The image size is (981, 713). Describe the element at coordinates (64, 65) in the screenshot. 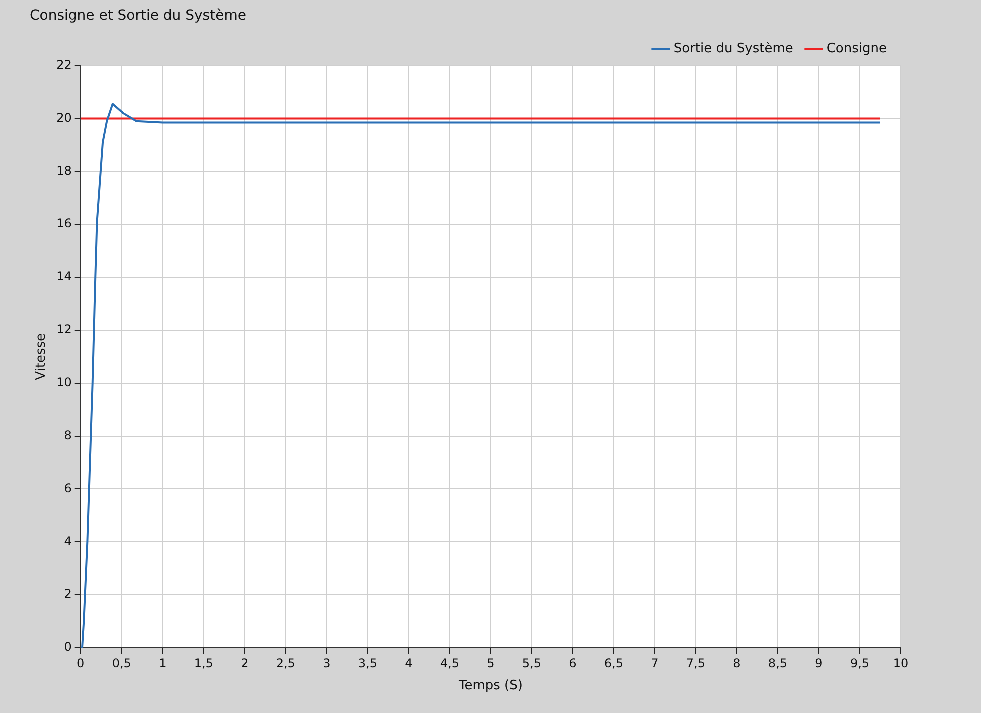

I see `y-tick-label: 22` at that location.